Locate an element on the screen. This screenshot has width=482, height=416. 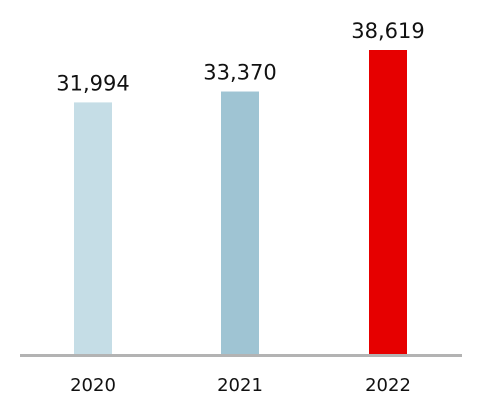
bar-2022 is located at coordinates (388, 203).